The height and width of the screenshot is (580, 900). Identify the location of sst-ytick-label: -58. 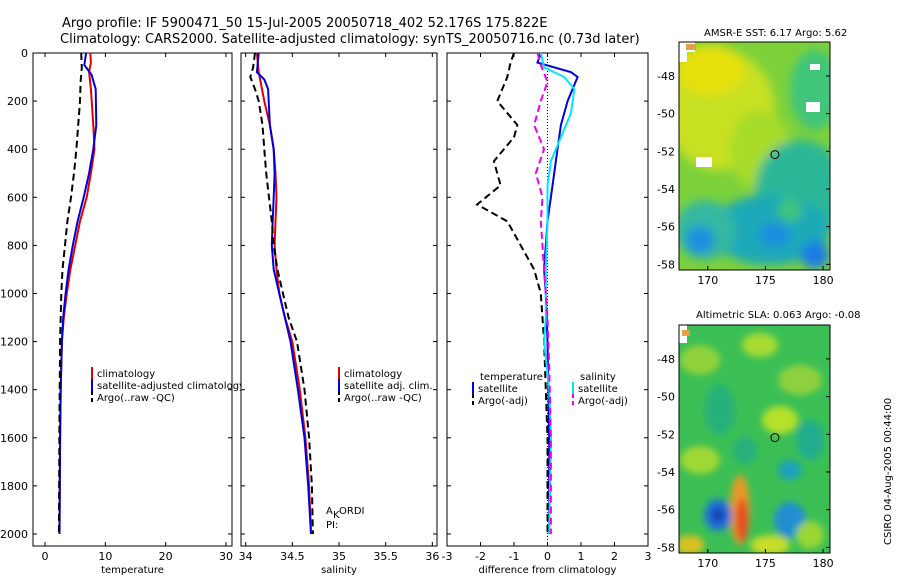
(666, 264).